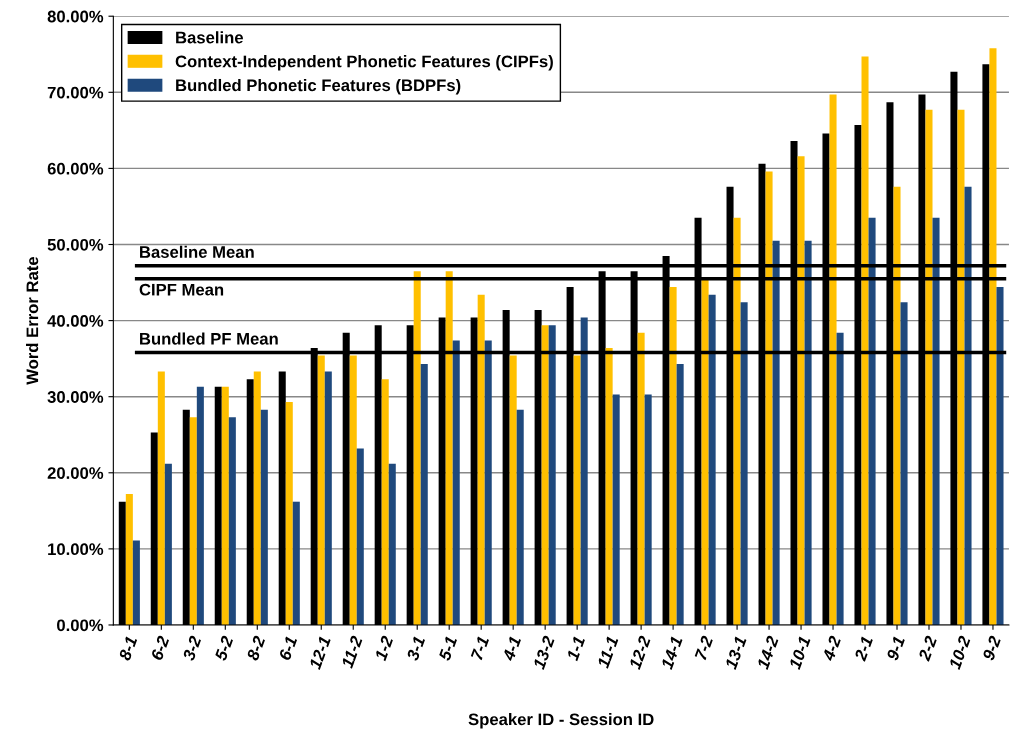  Describe the element at coordinates (319, 652) in the screenshot. I see `x-tick-label: 12-1` at that location.